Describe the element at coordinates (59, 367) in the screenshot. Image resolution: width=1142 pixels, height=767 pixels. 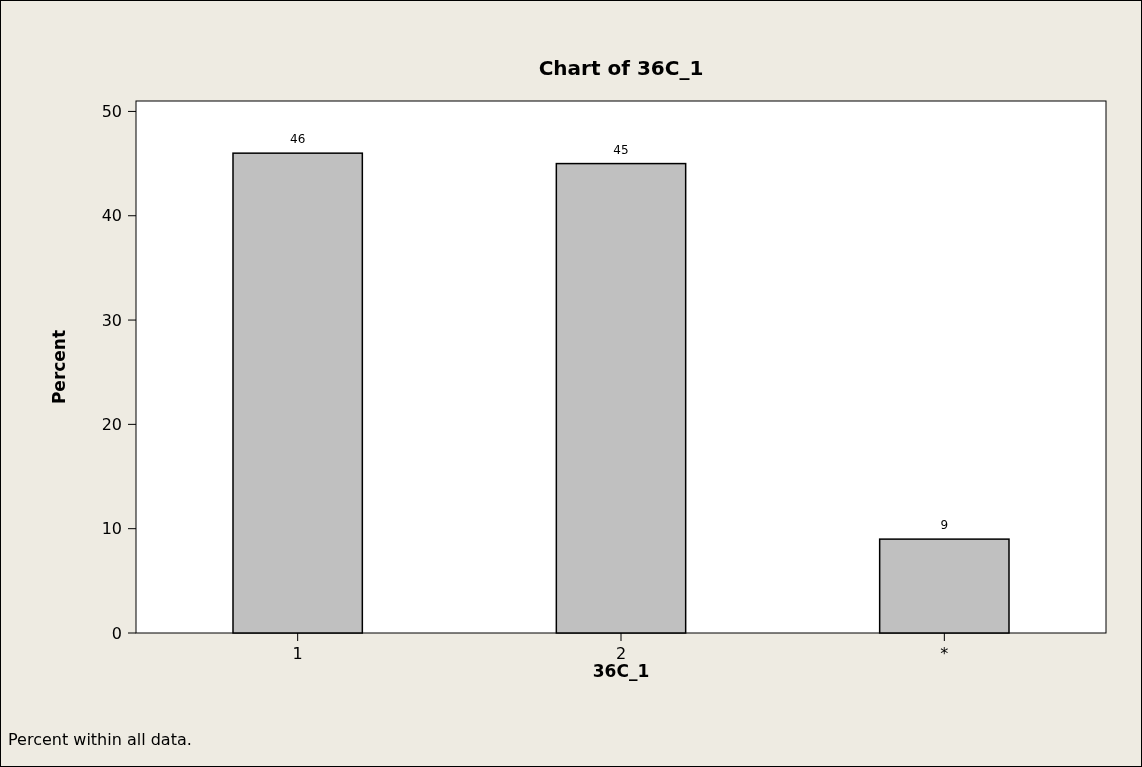
I see `y-axis-title: Percent` at that location.